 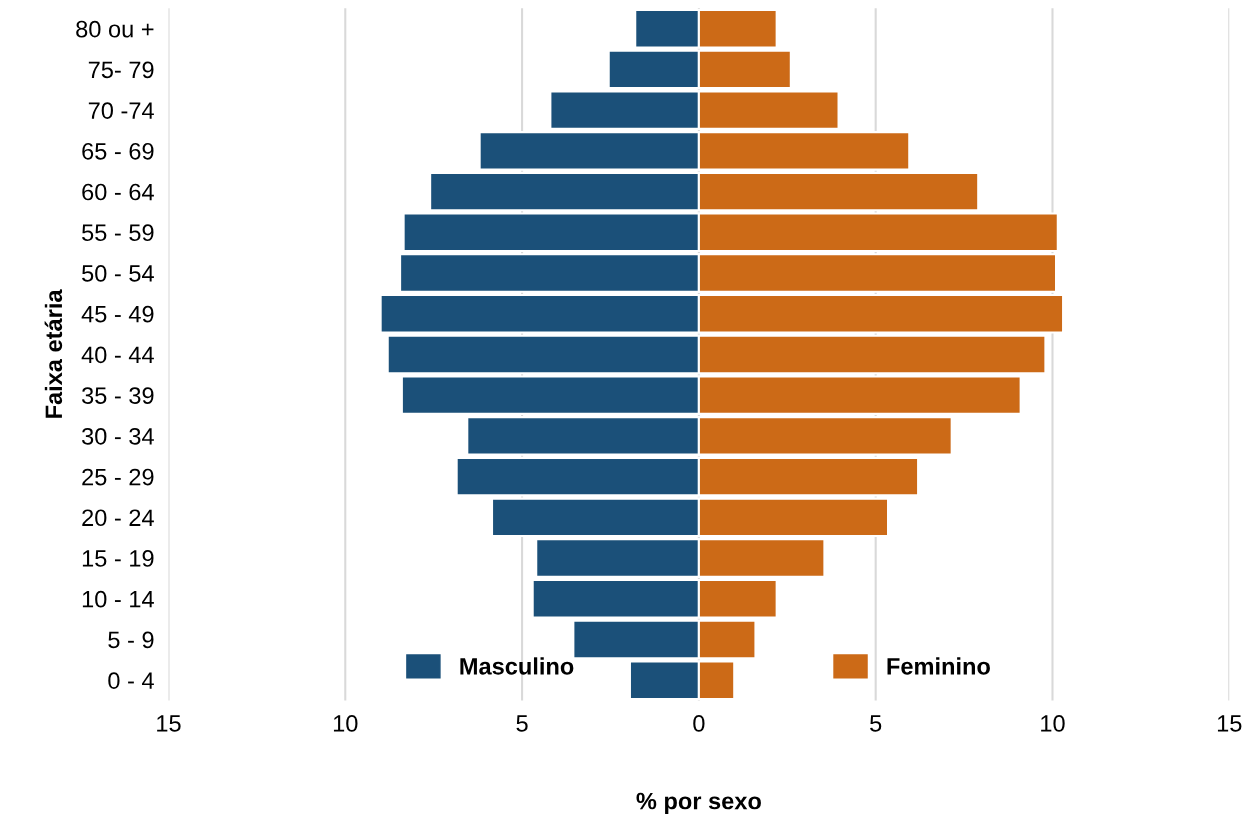 What do you see at coordinates (121, 70) in the screenshot?
I see `y-tick-label: 75- 79` at bounding box center [121, 70].